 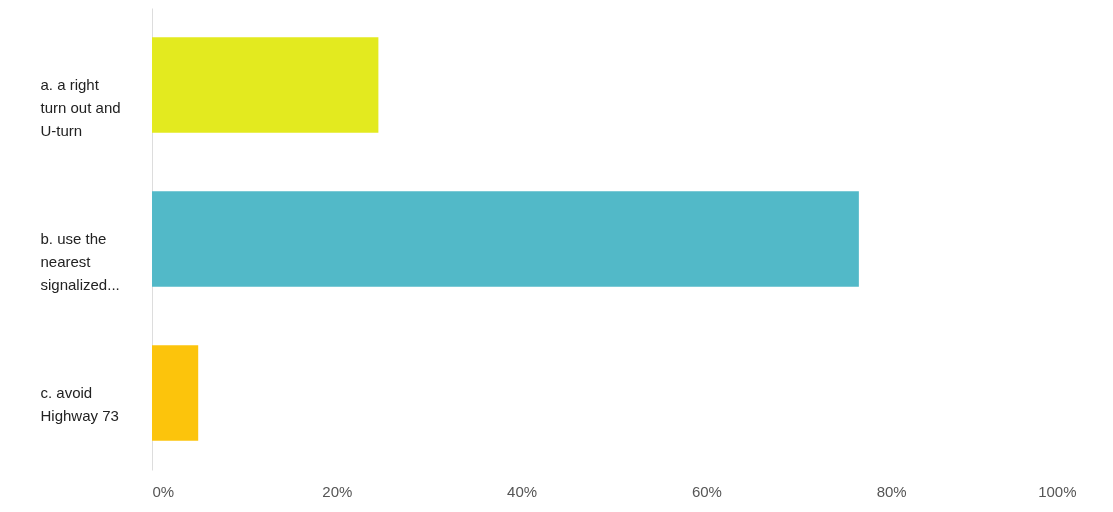 What do you see at coordinates (522, 491) in the screenshot?
I see `x-tick-label: 40%` at bounding box center [522, 491].